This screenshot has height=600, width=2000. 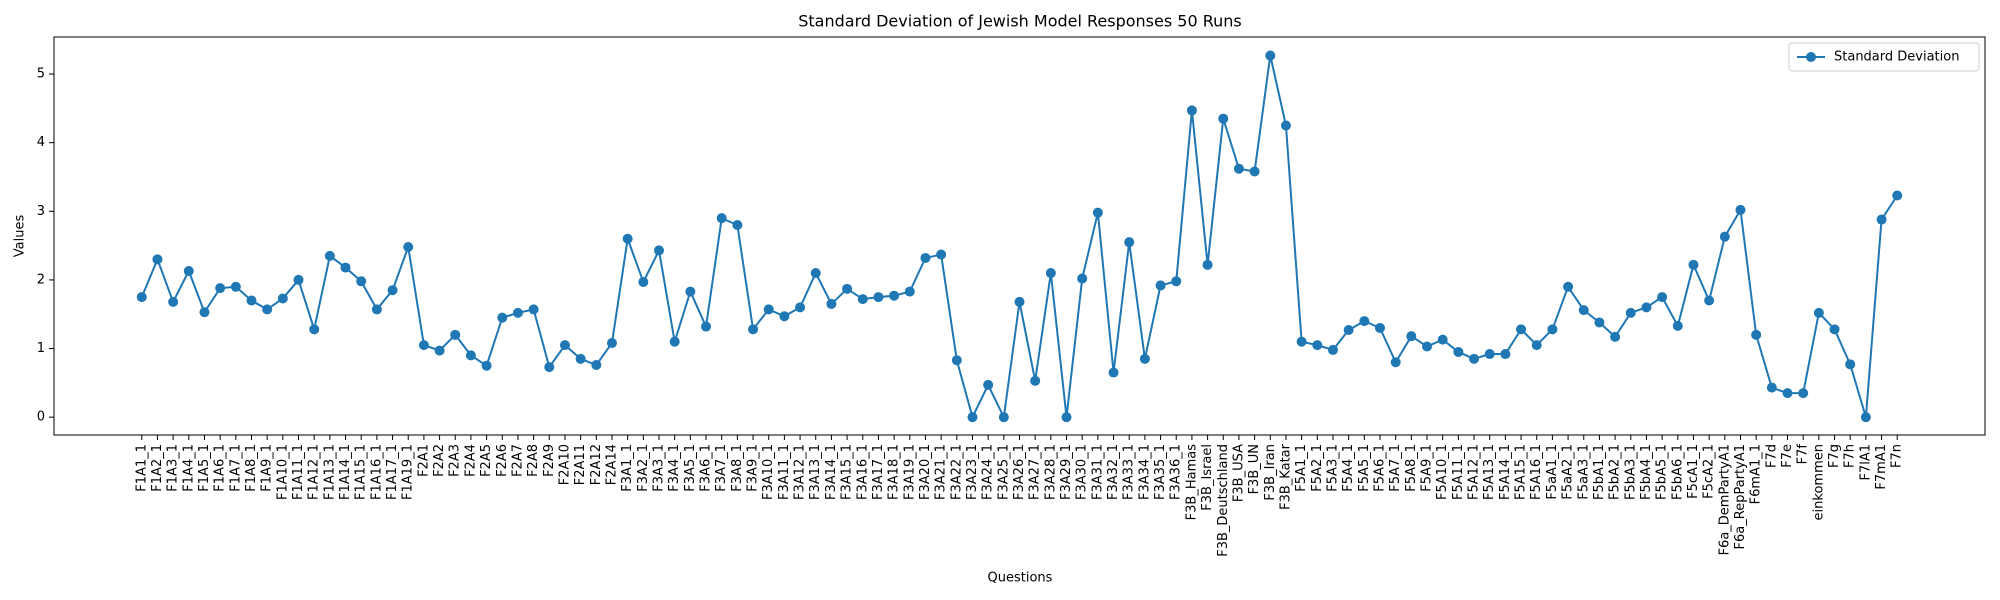 I want to click on x-tick-label: F3A28_1, so click(x=1050, y=472).